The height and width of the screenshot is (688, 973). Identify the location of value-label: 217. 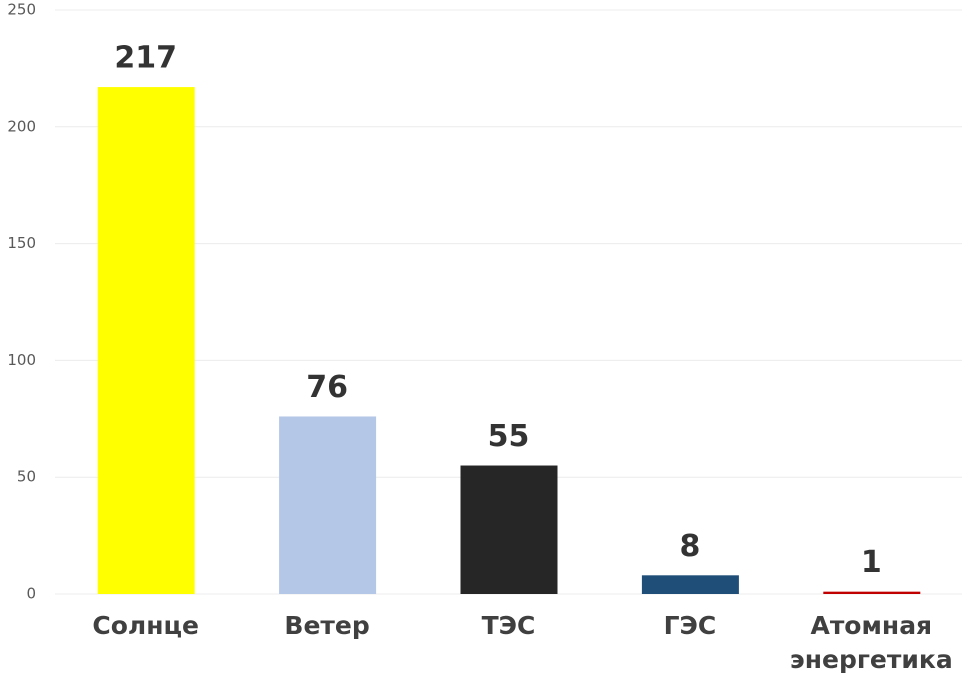
(145, 58).